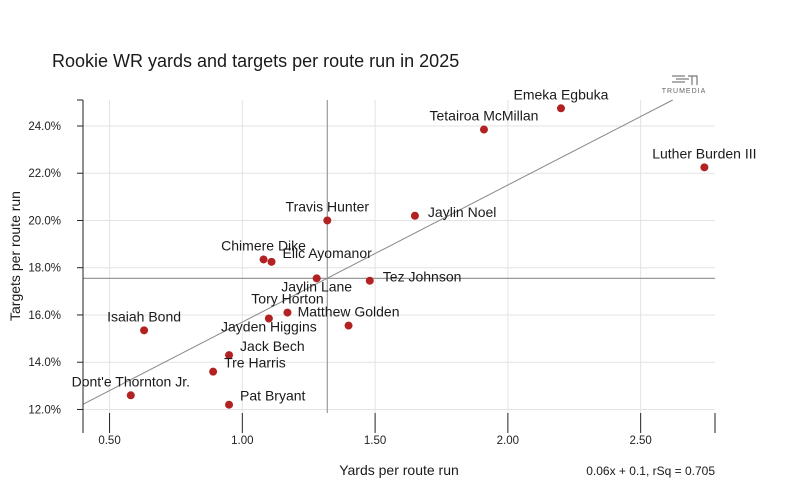 This screenshot has height=499, width=799. I want to click on y-tick-label: 24.0%, so click(44, 127).